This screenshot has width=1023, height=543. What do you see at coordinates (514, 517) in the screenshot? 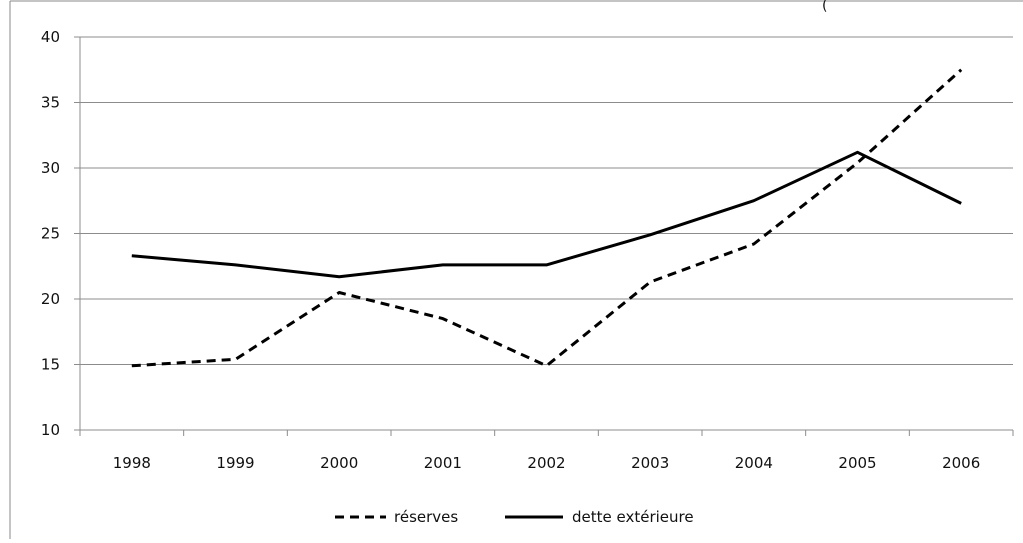
I see `legend: réserves dette extérieure` at bounding box center [514, 517].